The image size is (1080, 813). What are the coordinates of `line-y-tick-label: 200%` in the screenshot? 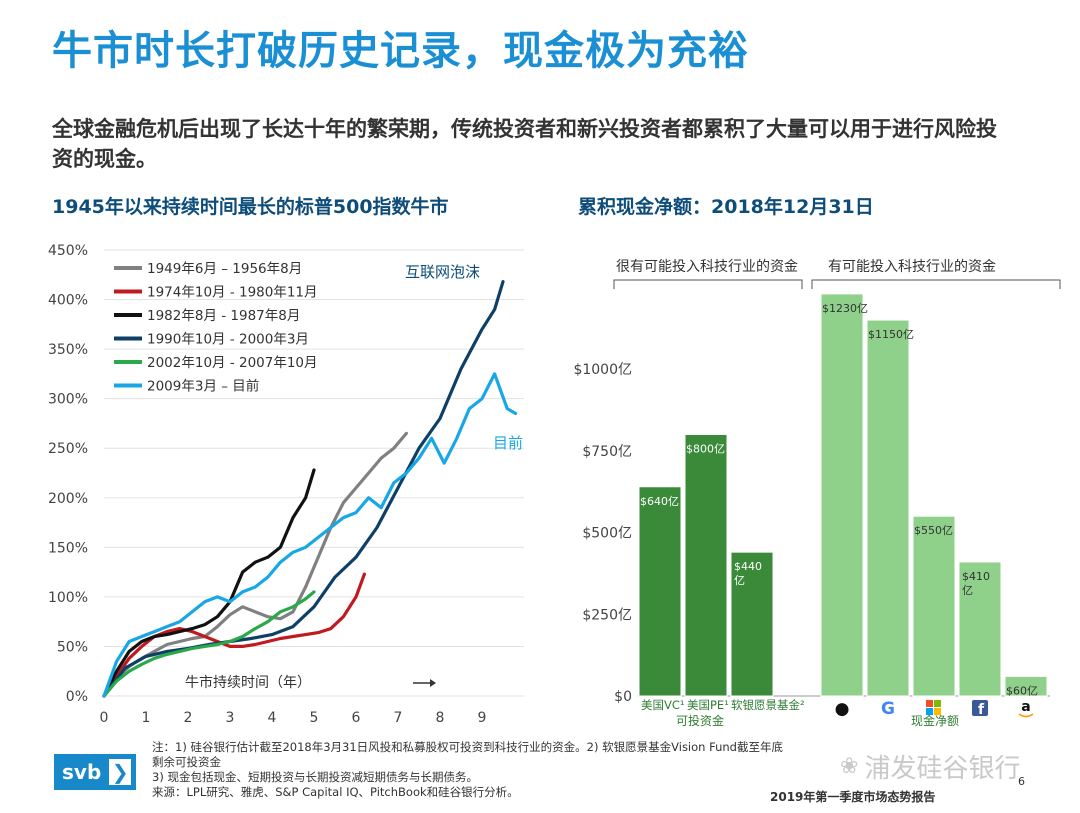 It's located at (68, 499).